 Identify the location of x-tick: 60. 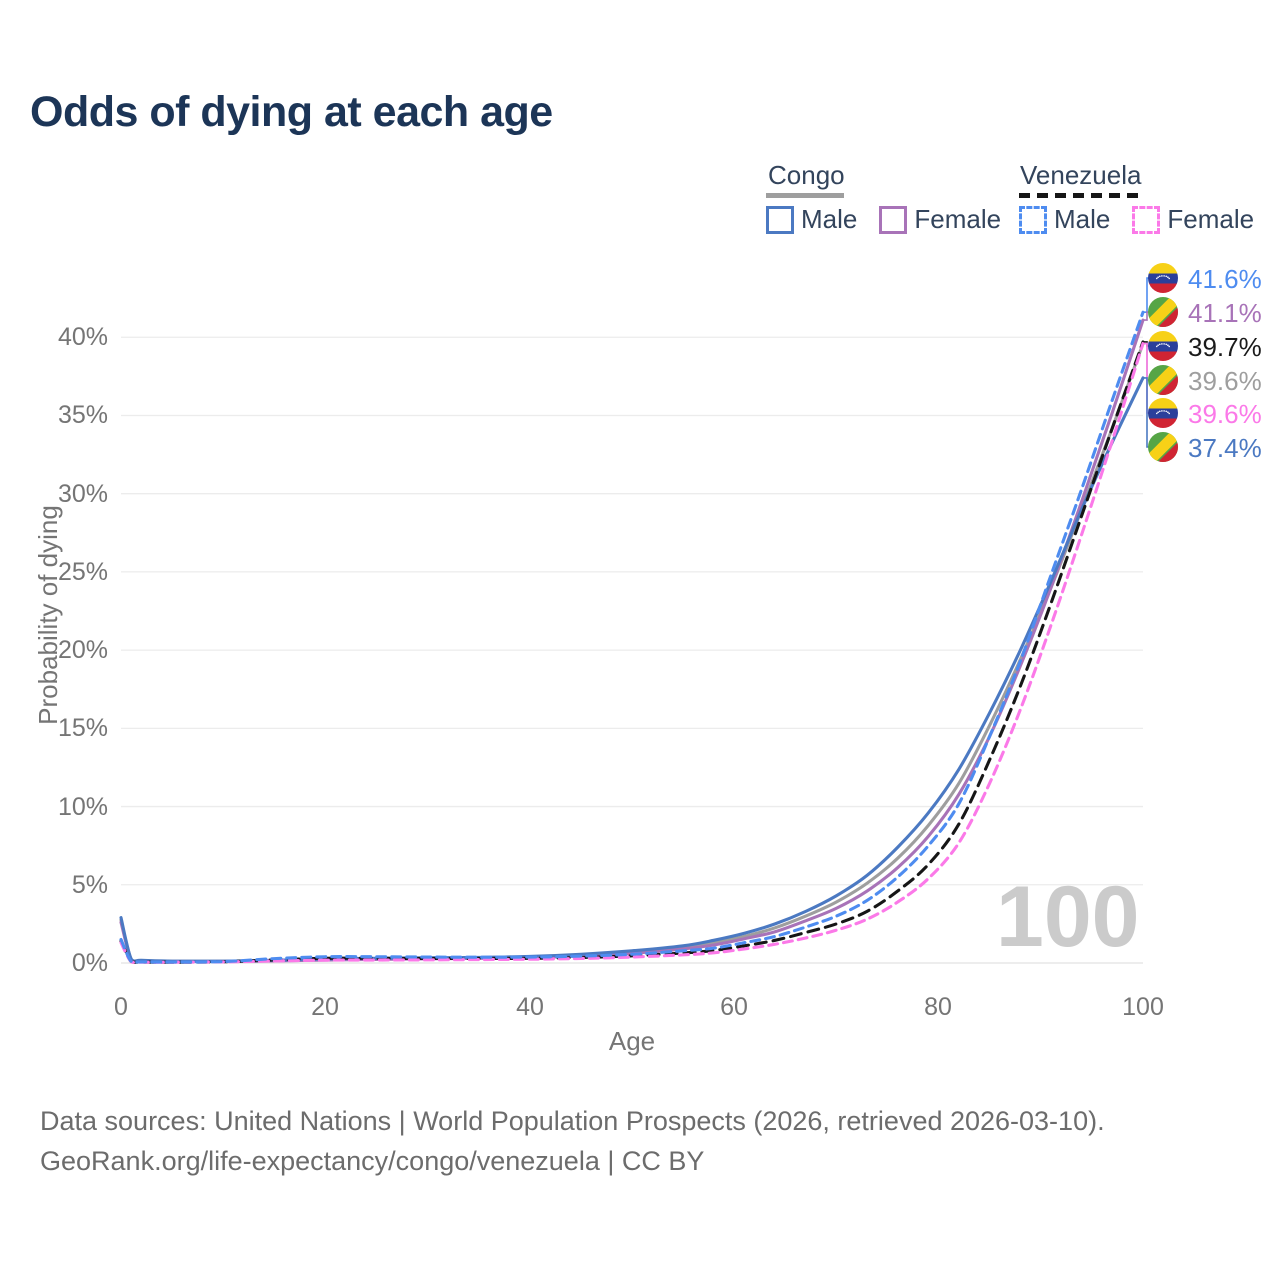
(734, 1007).